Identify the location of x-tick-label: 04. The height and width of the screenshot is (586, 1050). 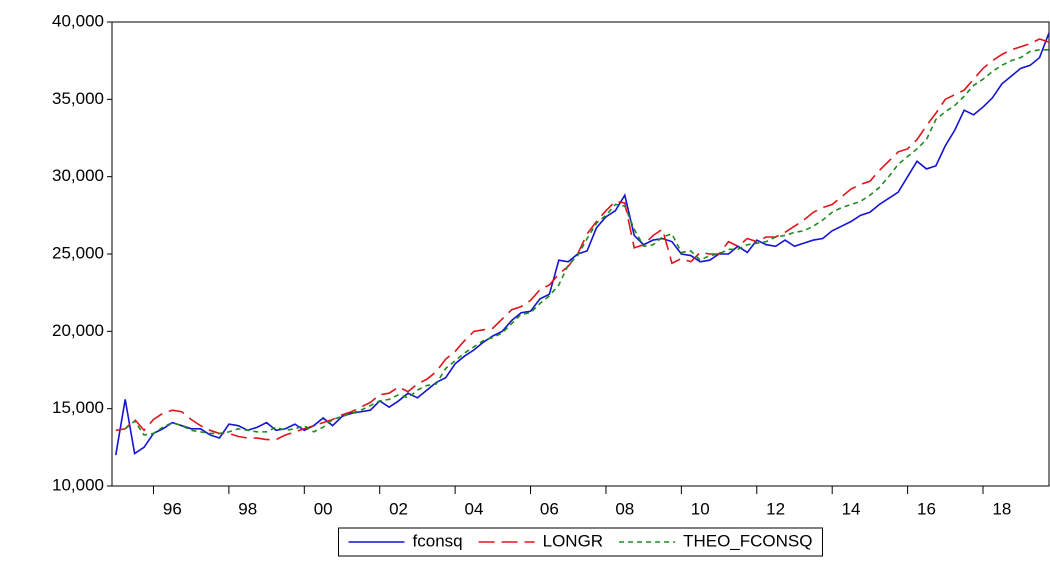
(474, 508).